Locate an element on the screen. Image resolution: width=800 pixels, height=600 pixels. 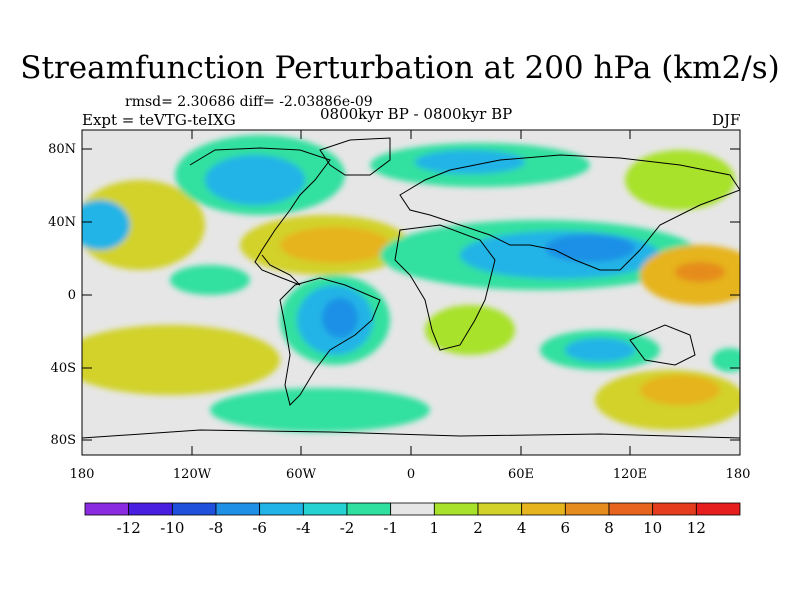
lon-label: 60E is located at coordinates (521, 474).